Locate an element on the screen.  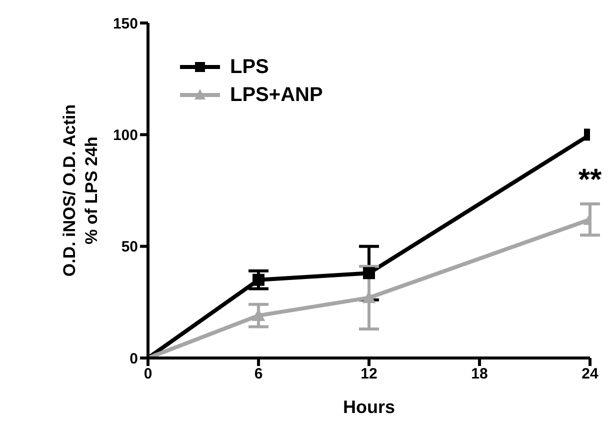
y-tick-label: 150 is located at coordinates (125, 23).